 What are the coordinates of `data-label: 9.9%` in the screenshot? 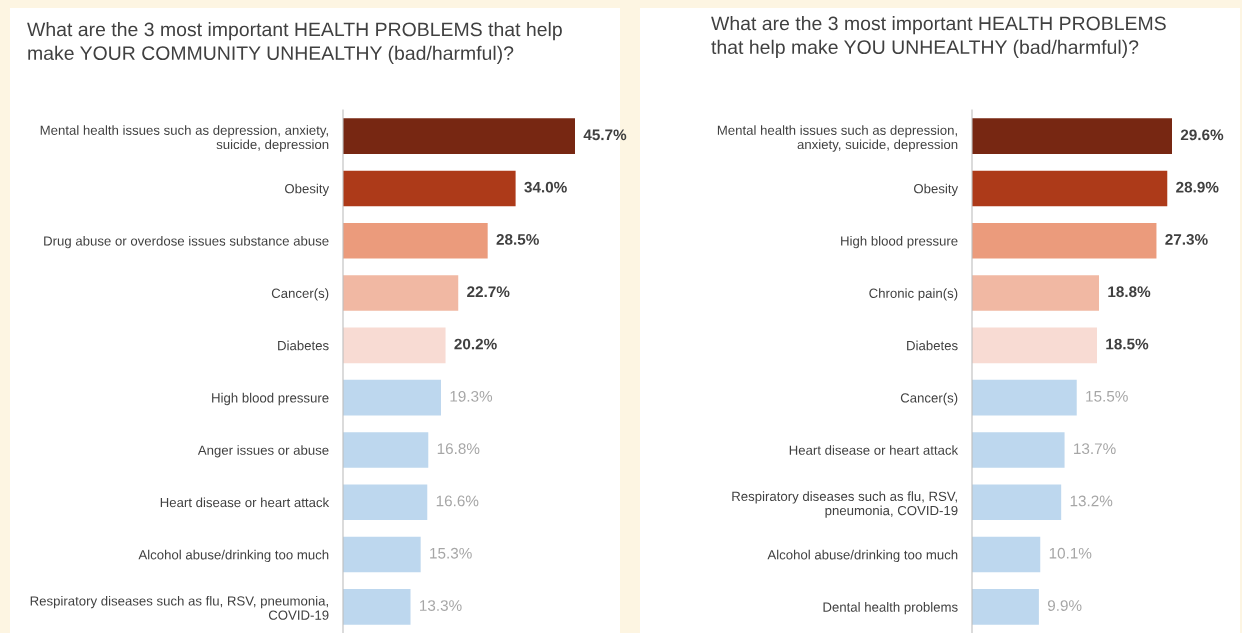 It's located at (1064, 605).